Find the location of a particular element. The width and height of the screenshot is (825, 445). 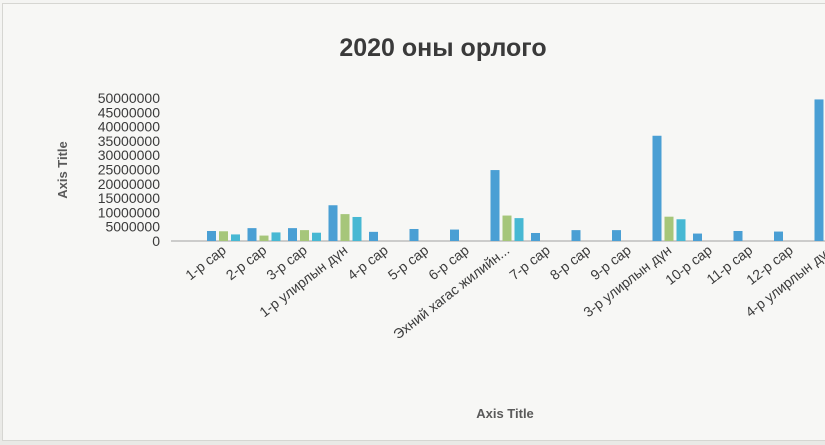

y-tick-label: 35000000 is located at coordinates (129, 141).